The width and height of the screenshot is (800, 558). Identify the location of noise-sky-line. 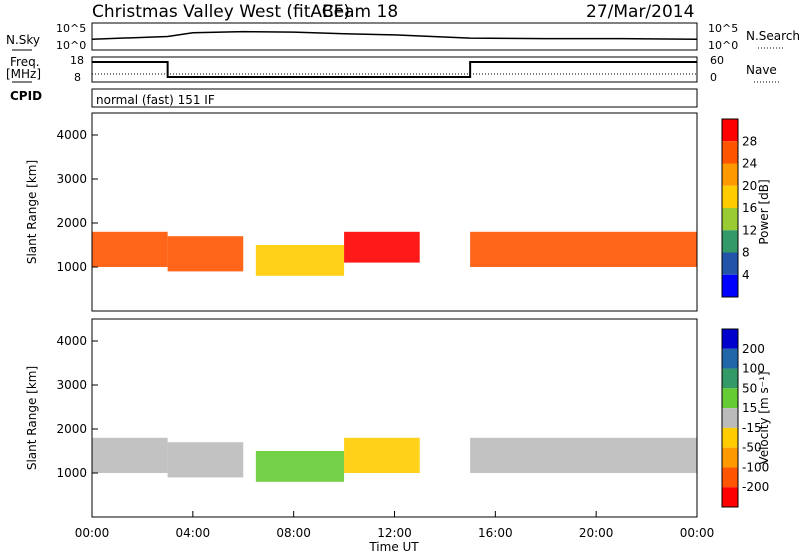
(394, 35).